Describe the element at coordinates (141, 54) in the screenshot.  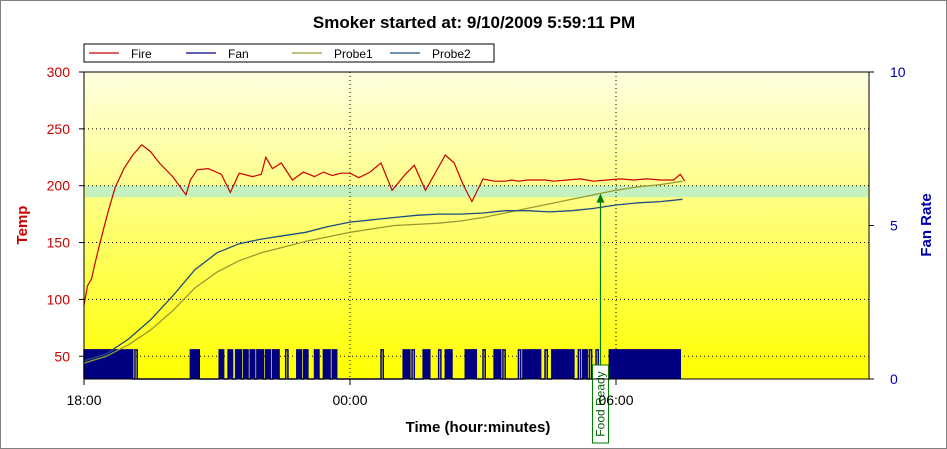
I see `legend-label-fire: Fire` at that location.